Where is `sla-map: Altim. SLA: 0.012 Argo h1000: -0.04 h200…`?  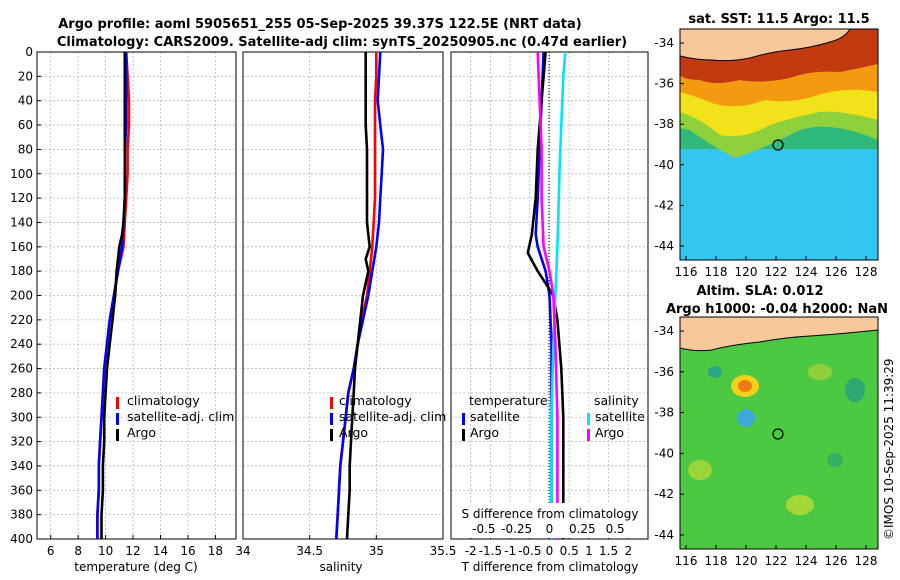 sla-map: Altim. SLA: 0.012 Argo h1000: -0.04 h200… is located at coordinates (771, 426).